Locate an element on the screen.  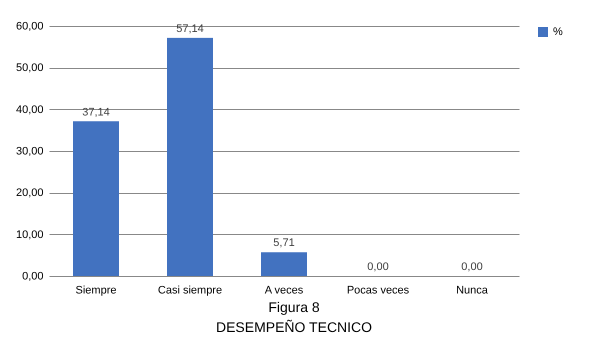
y-tick-label: 50,00 is located at coordinates (30, 68).